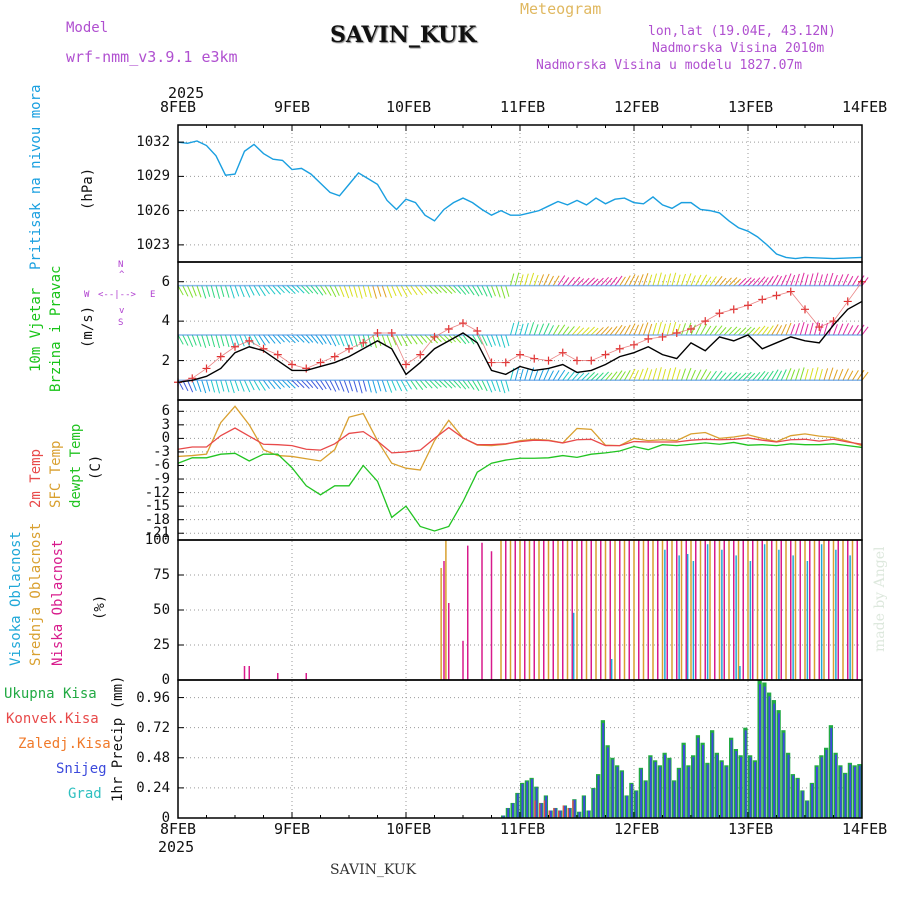 This screenshot has height=900, width=900. Describe the element at coordinates (520, 749) in the screenshot. I see `panel-frame-precip` at that location.